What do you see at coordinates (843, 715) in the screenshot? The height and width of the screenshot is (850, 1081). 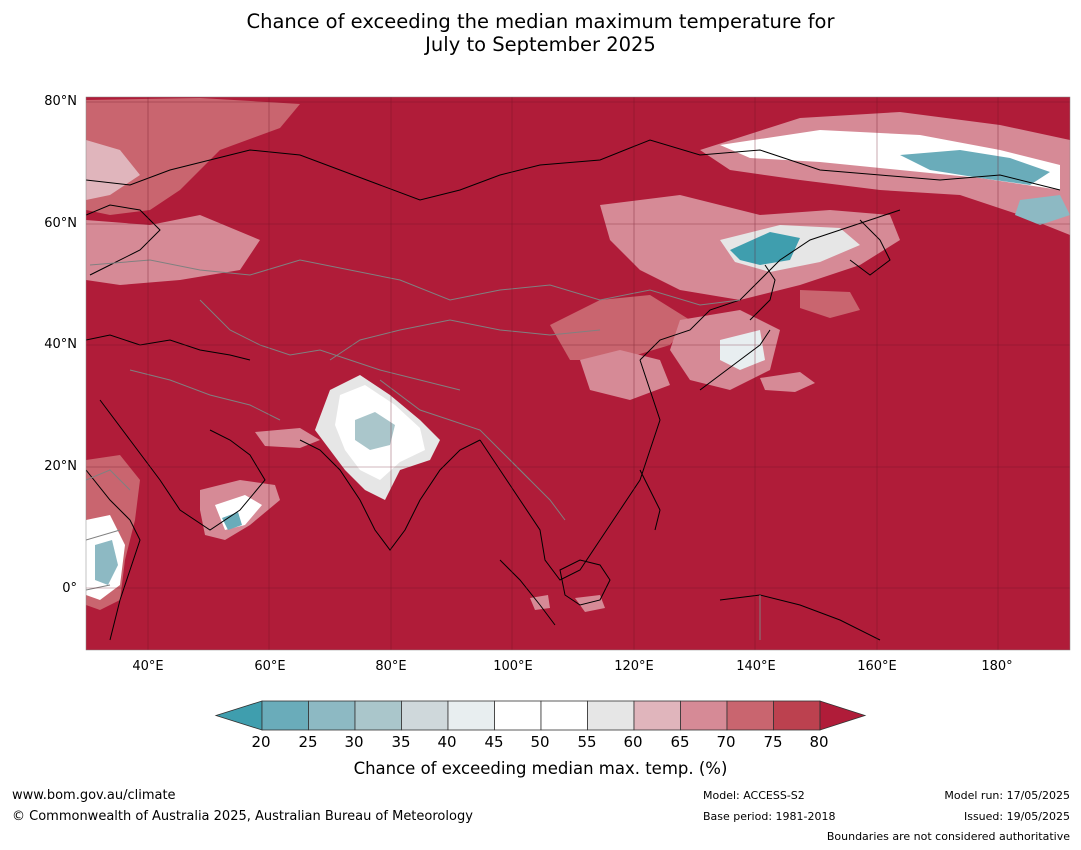 I see `colorbar-upper-extension` at bounding box center [843, 715].